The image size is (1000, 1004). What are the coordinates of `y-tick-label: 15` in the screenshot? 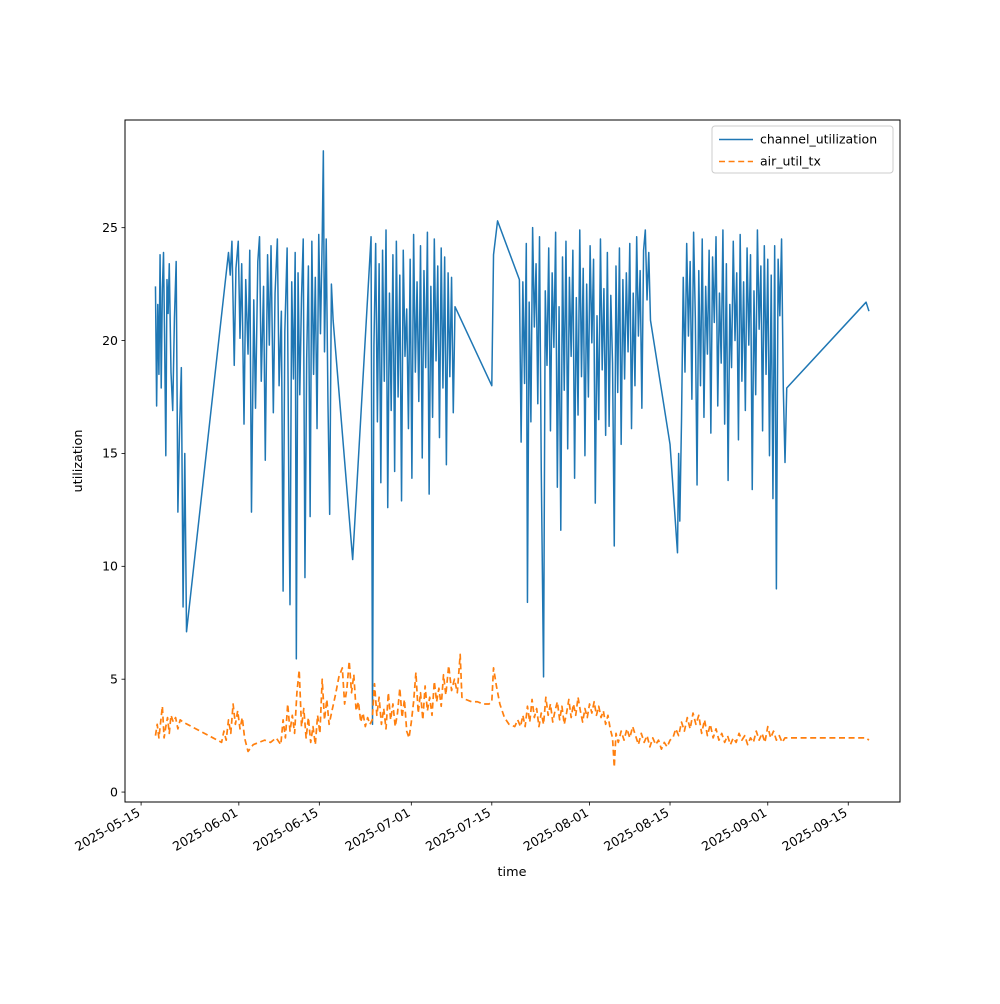 It's located at (110, 453).